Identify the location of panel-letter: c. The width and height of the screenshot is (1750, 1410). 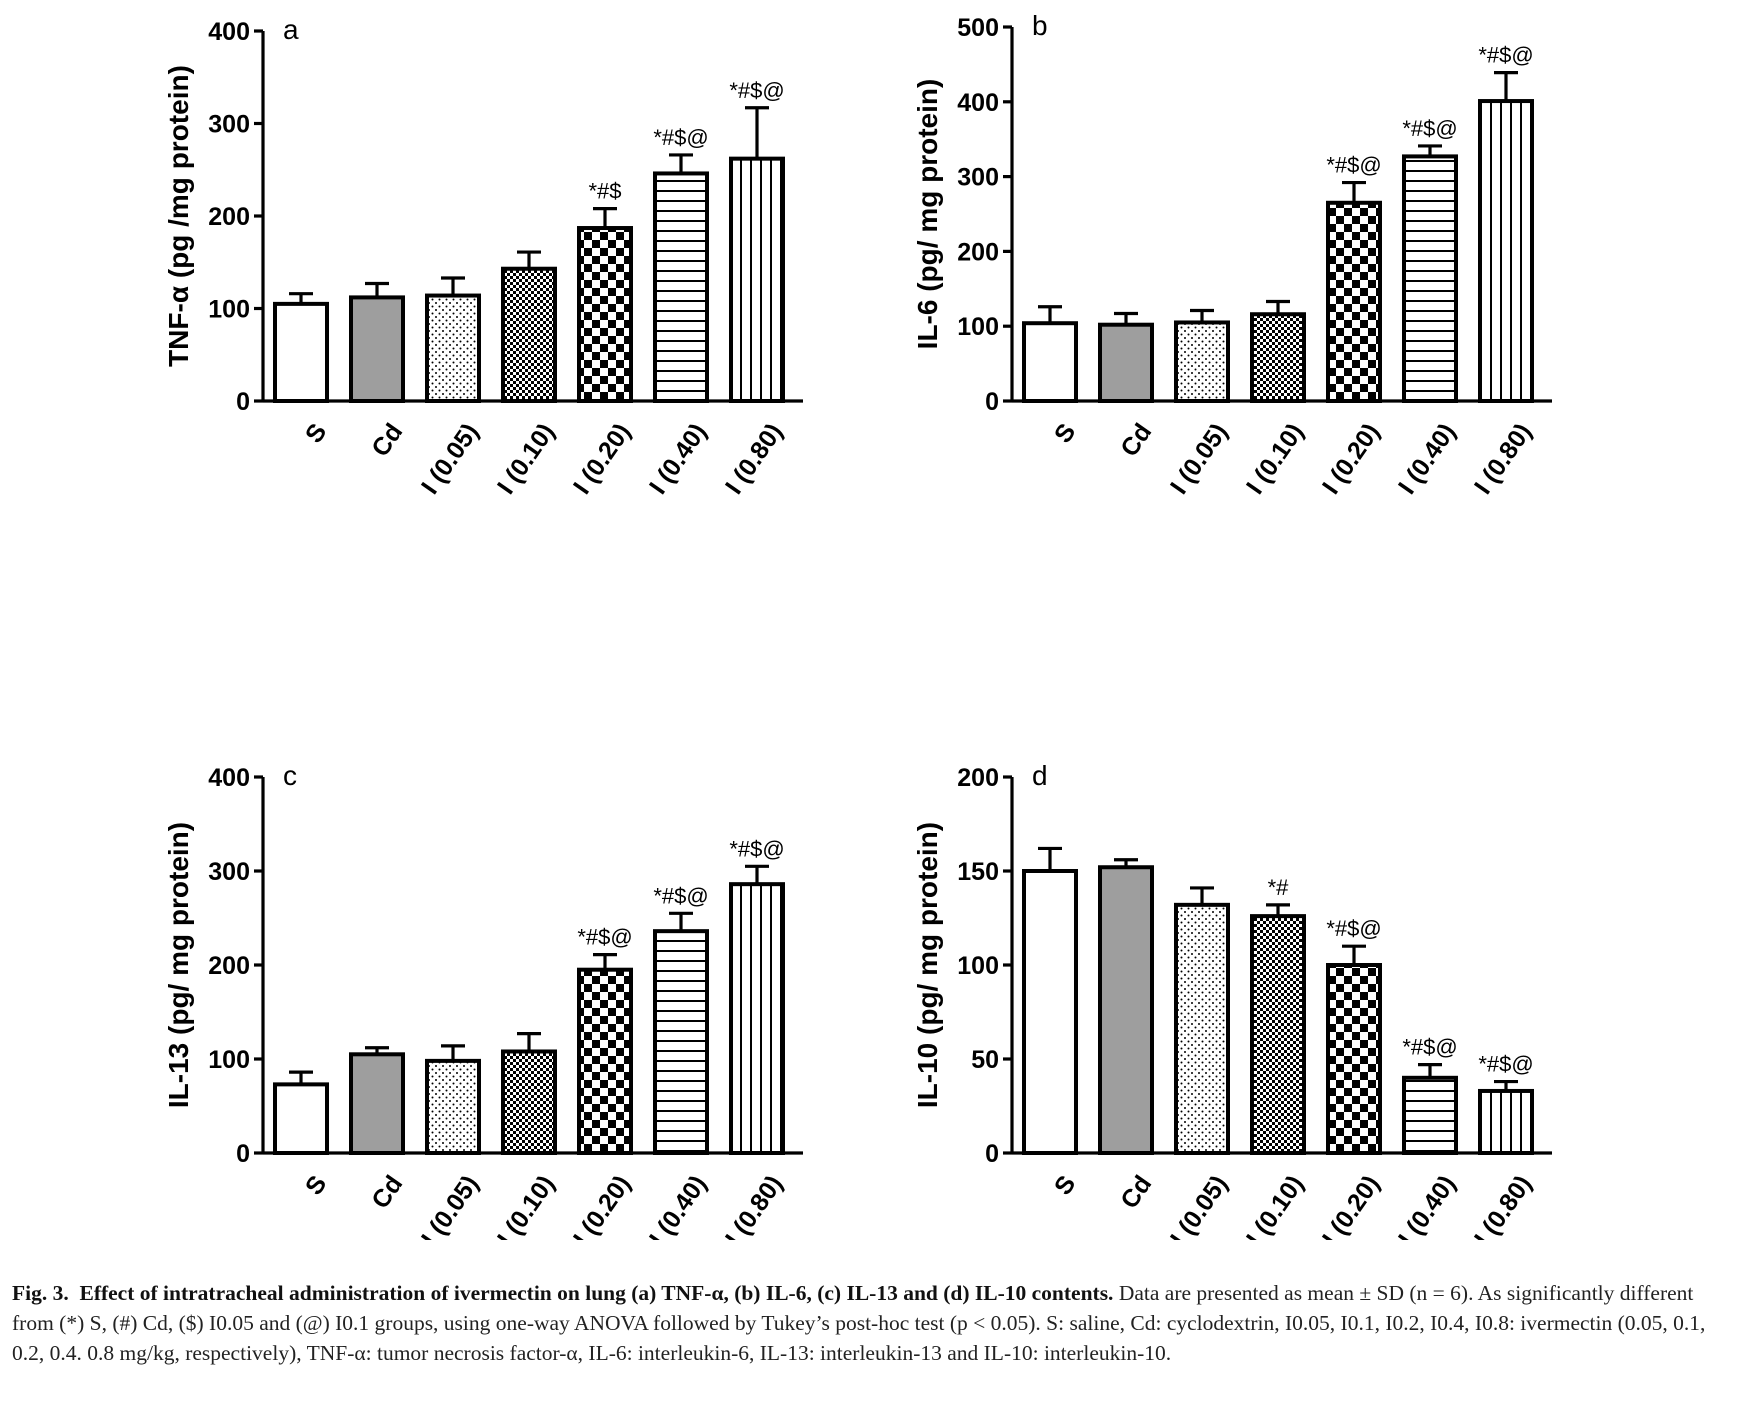
(290, 775).